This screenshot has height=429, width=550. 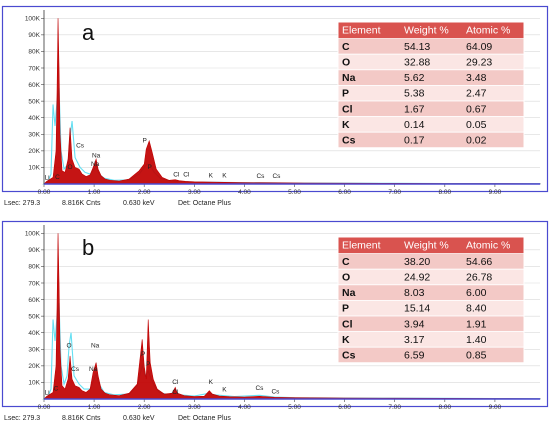 What do you see at coordinates (444, 192) in the screenshot?
I see `x-tick-label: 8.00` at bounding box center [444, 192].